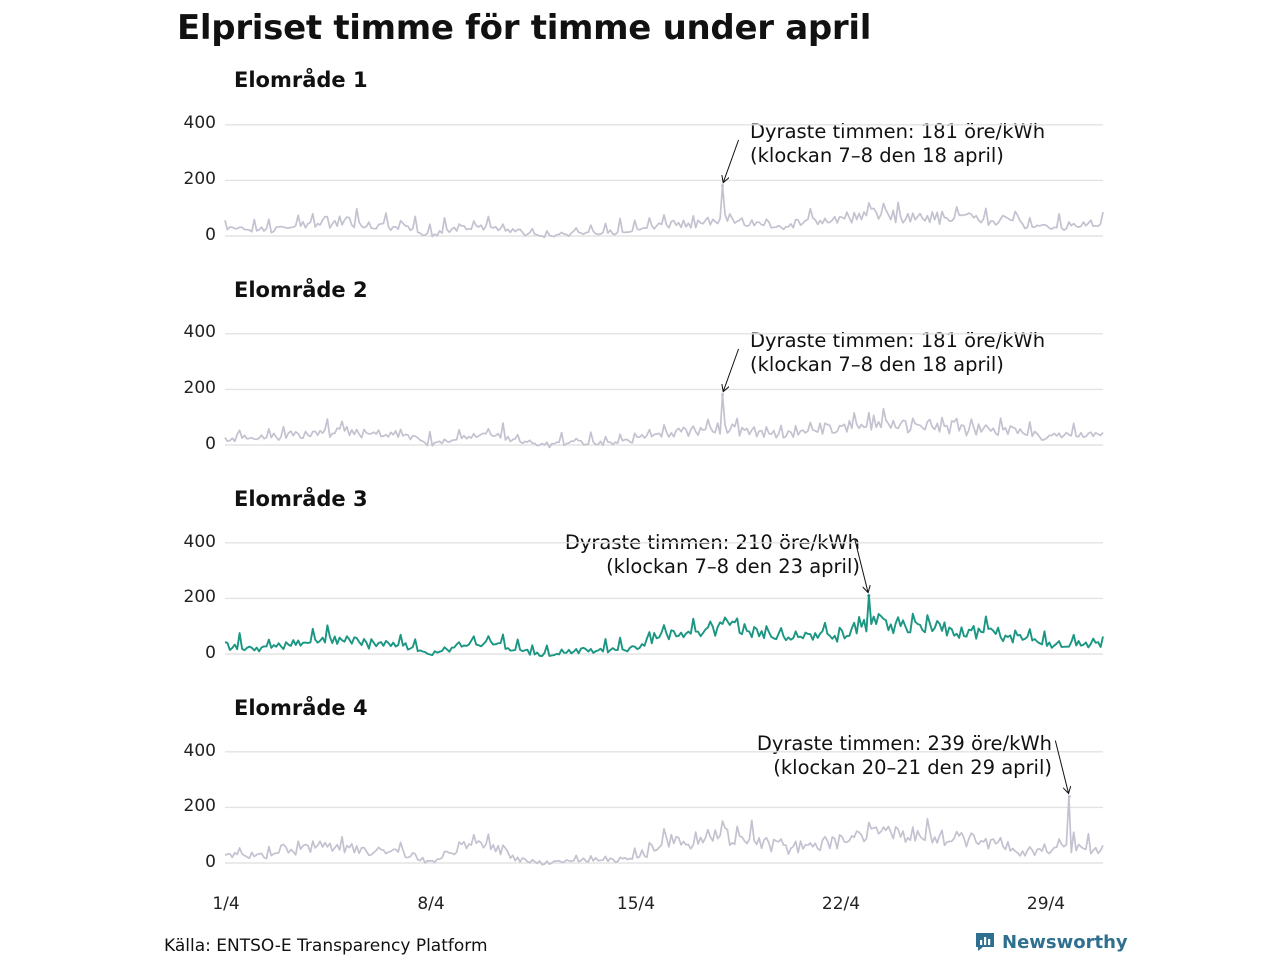  I want to click on panel-title-area-3: Elområde 3, so click(301, 499).